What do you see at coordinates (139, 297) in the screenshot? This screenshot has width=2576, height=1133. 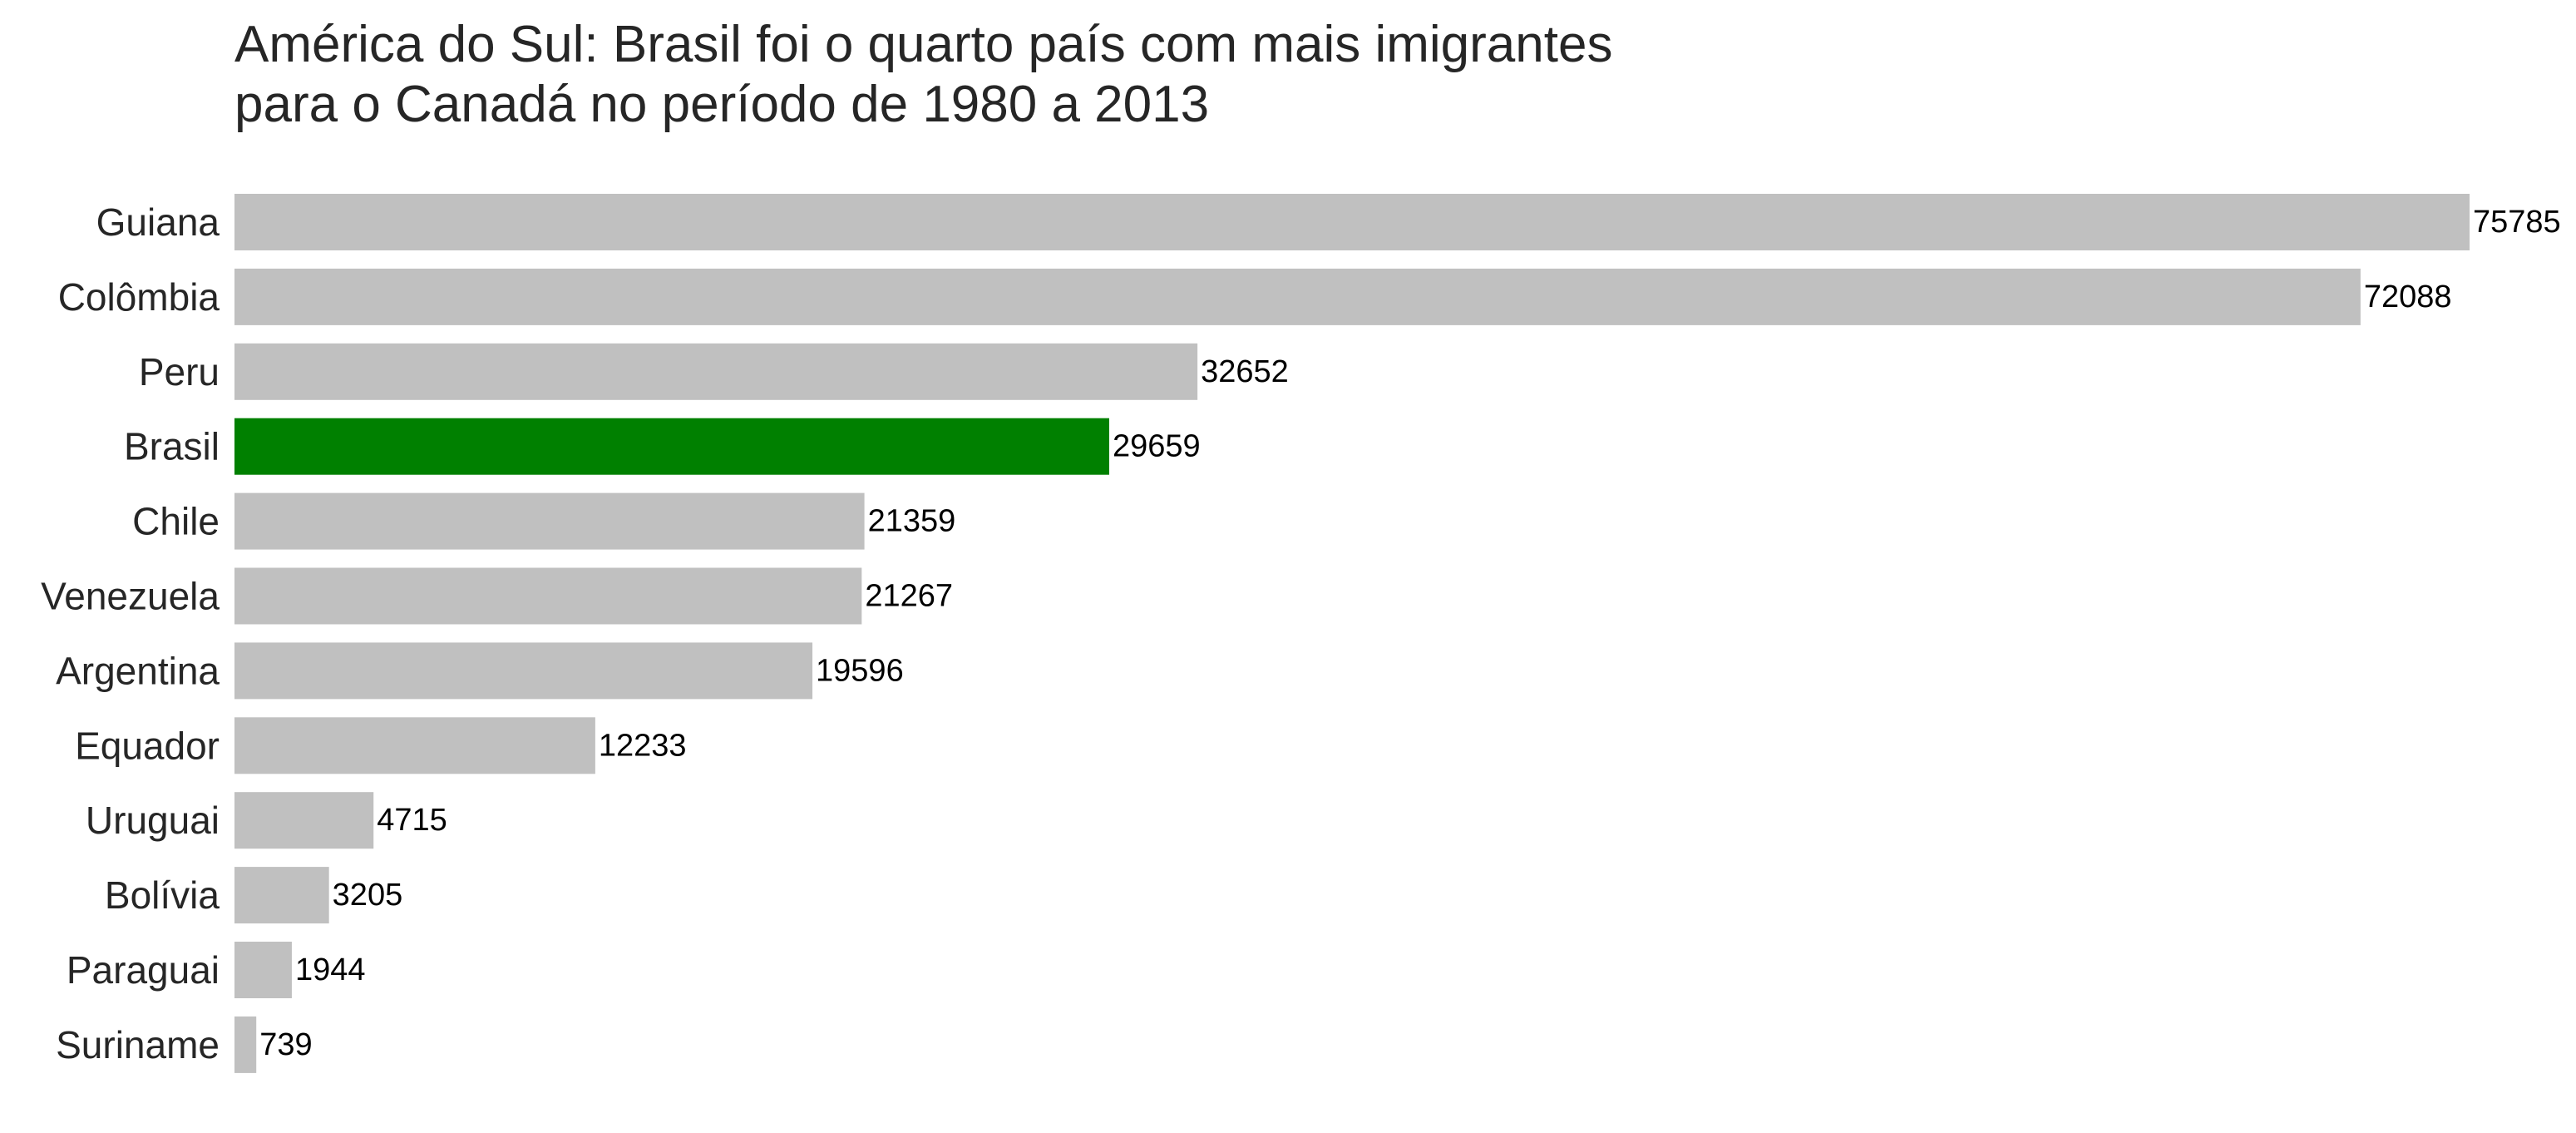 I see `category-label-colombia: Colômbia` at bounding box center [139, 297].